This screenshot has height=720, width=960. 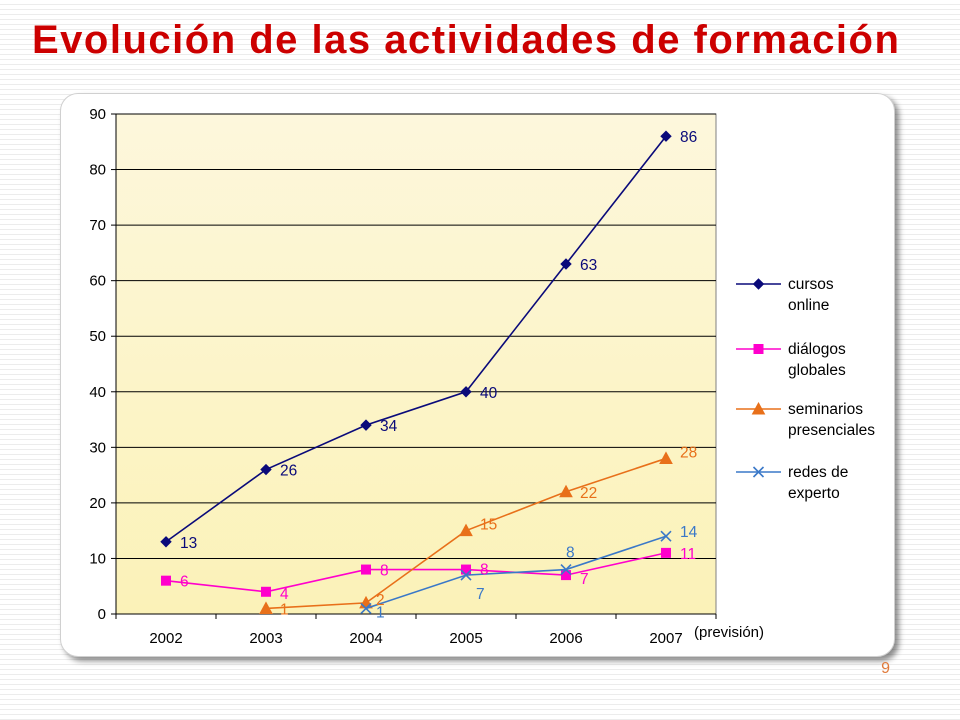 I want to click on y-tick-label: 40, so click(x=97, y=392).